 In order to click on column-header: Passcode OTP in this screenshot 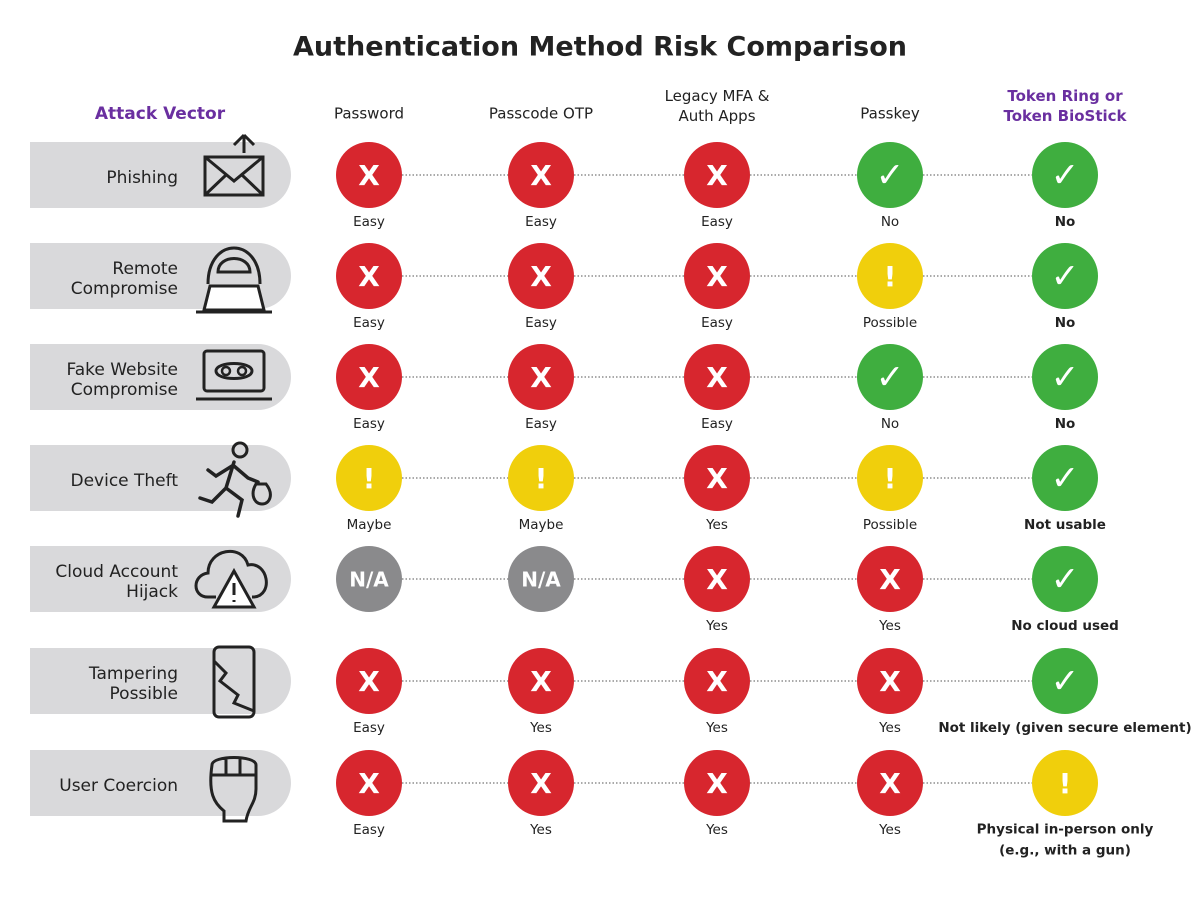, I will do `click(541, 114)`.